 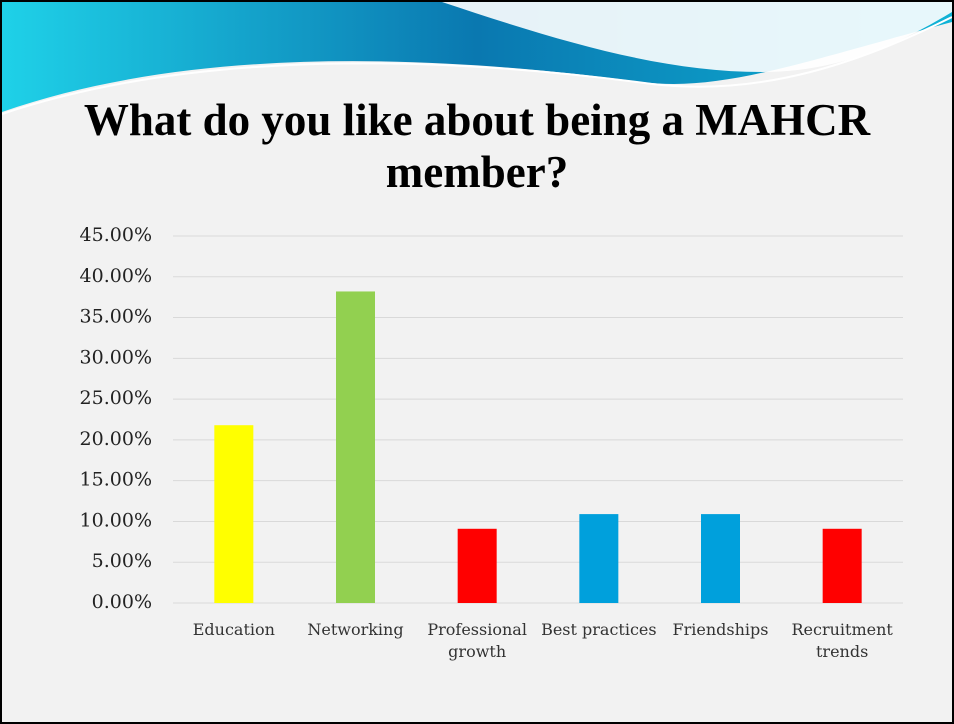 I want to click on y-tick-label: 45.00%, so click(x=116, y=235).